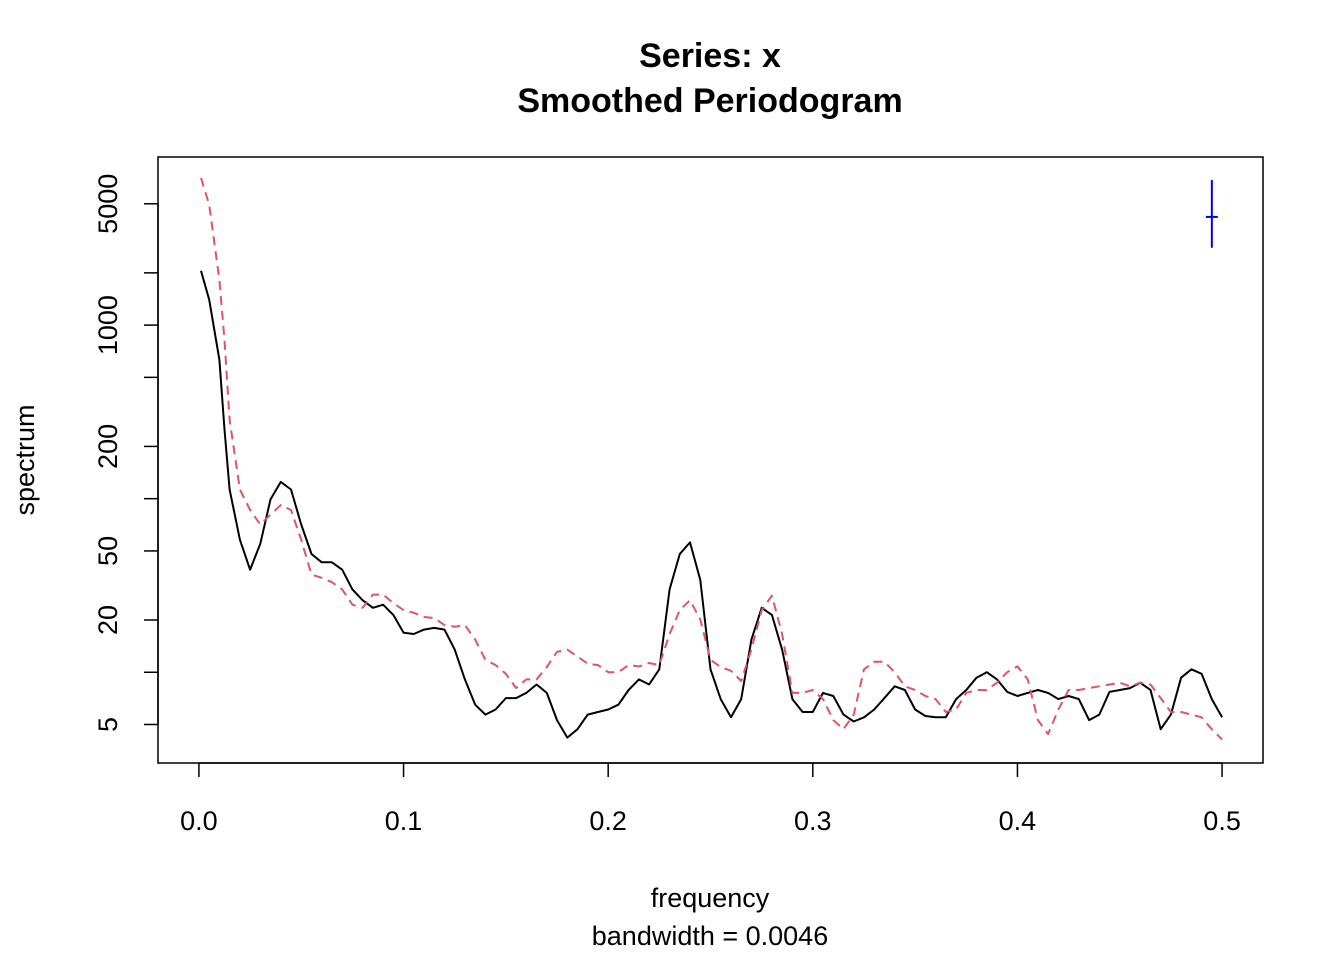 This screenshot has height=960, width=1344. I want to click on x-axis-sublabel: bandwidth = 0.0046, so click(710, 936).